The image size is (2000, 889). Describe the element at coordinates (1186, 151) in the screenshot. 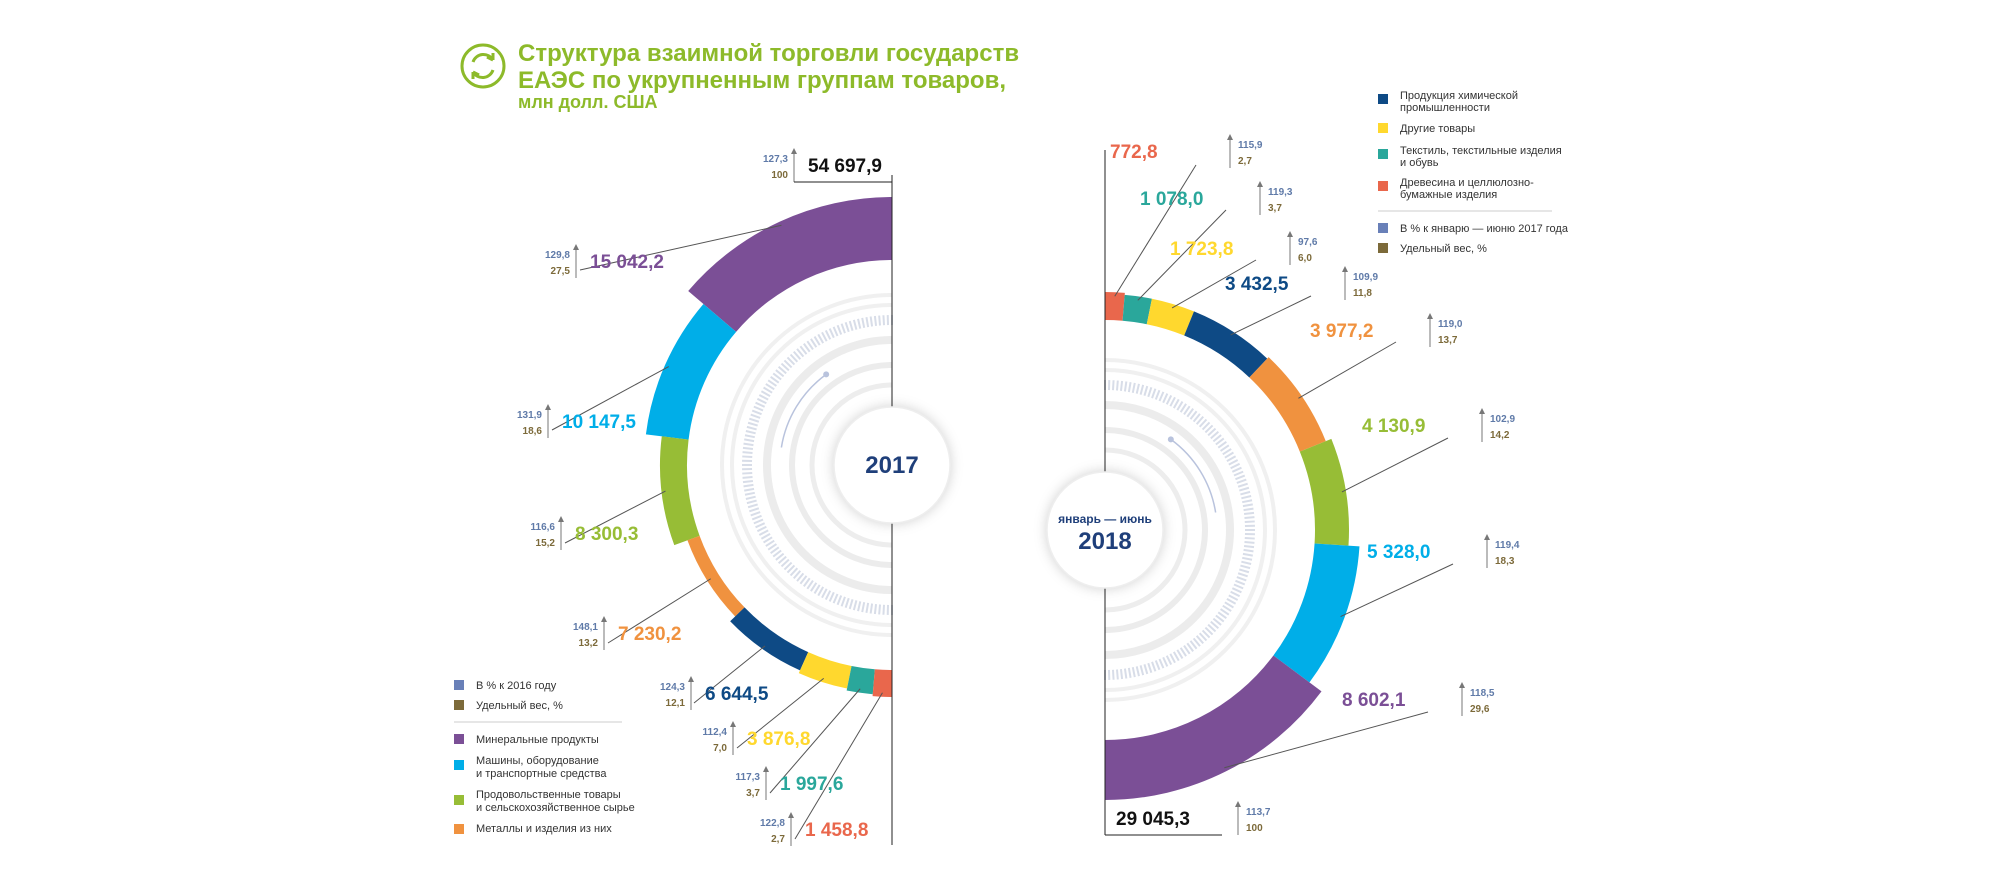

I see `chart2018-label-wood: 772,8 115,9 2,7` at that location.